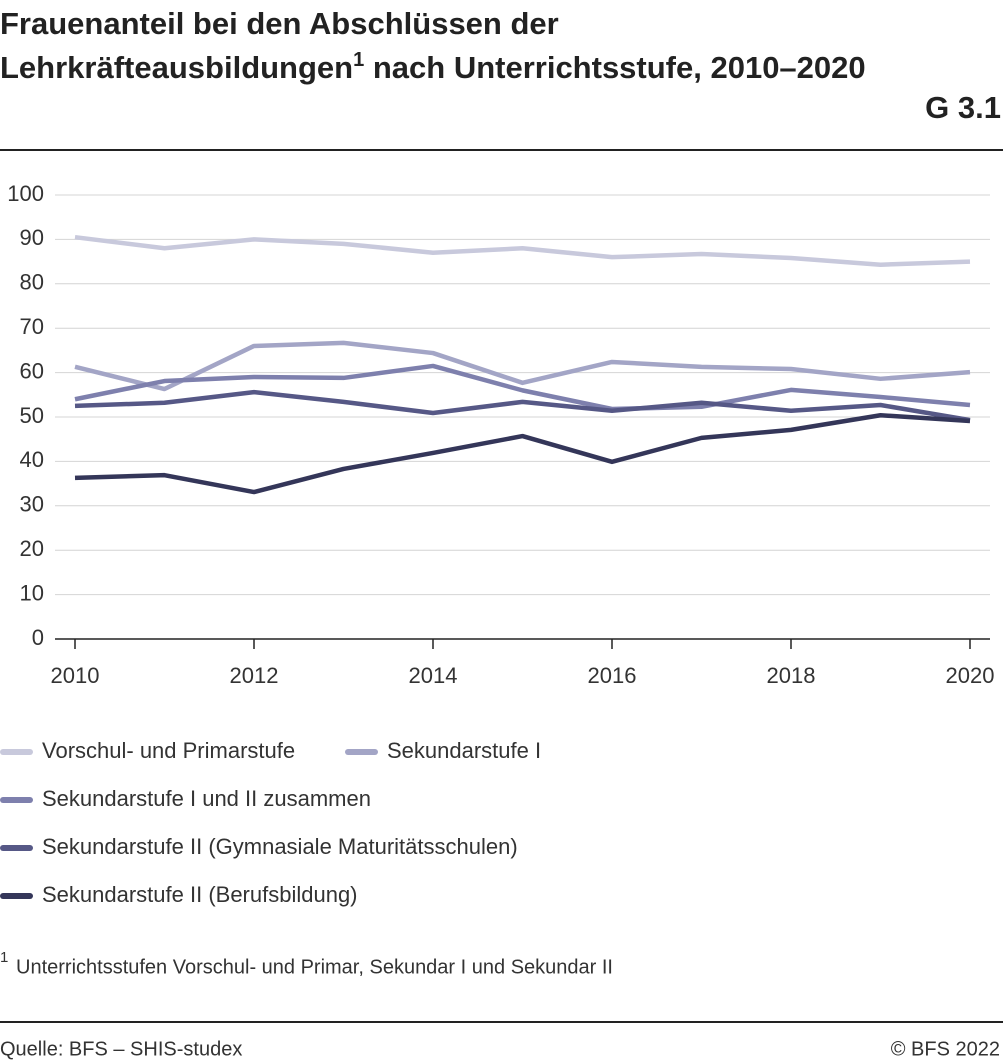  Describe the element at coordinates (32, 326) in the screenshot. I see `y-tick-label: 70` at that location.